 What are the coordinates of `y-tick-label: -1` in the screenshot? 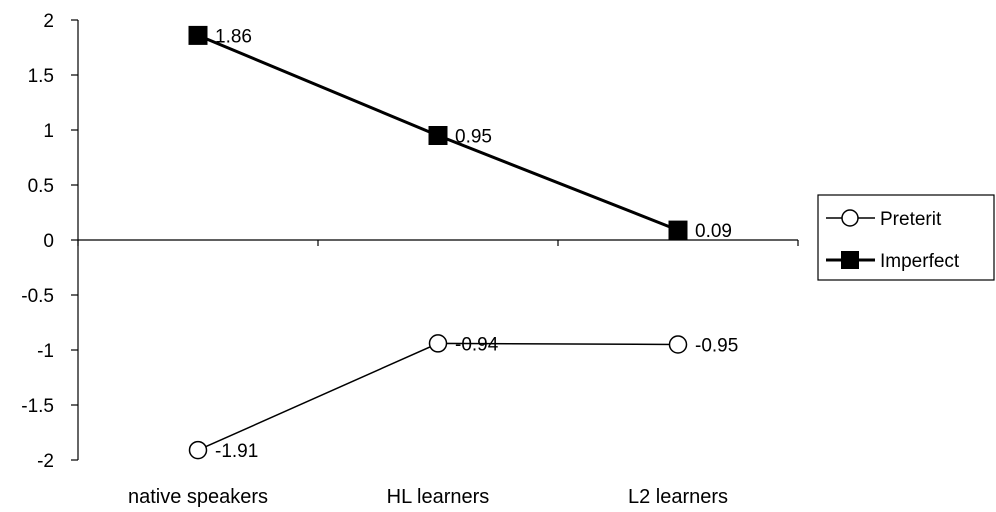 It's located at (45, 351).